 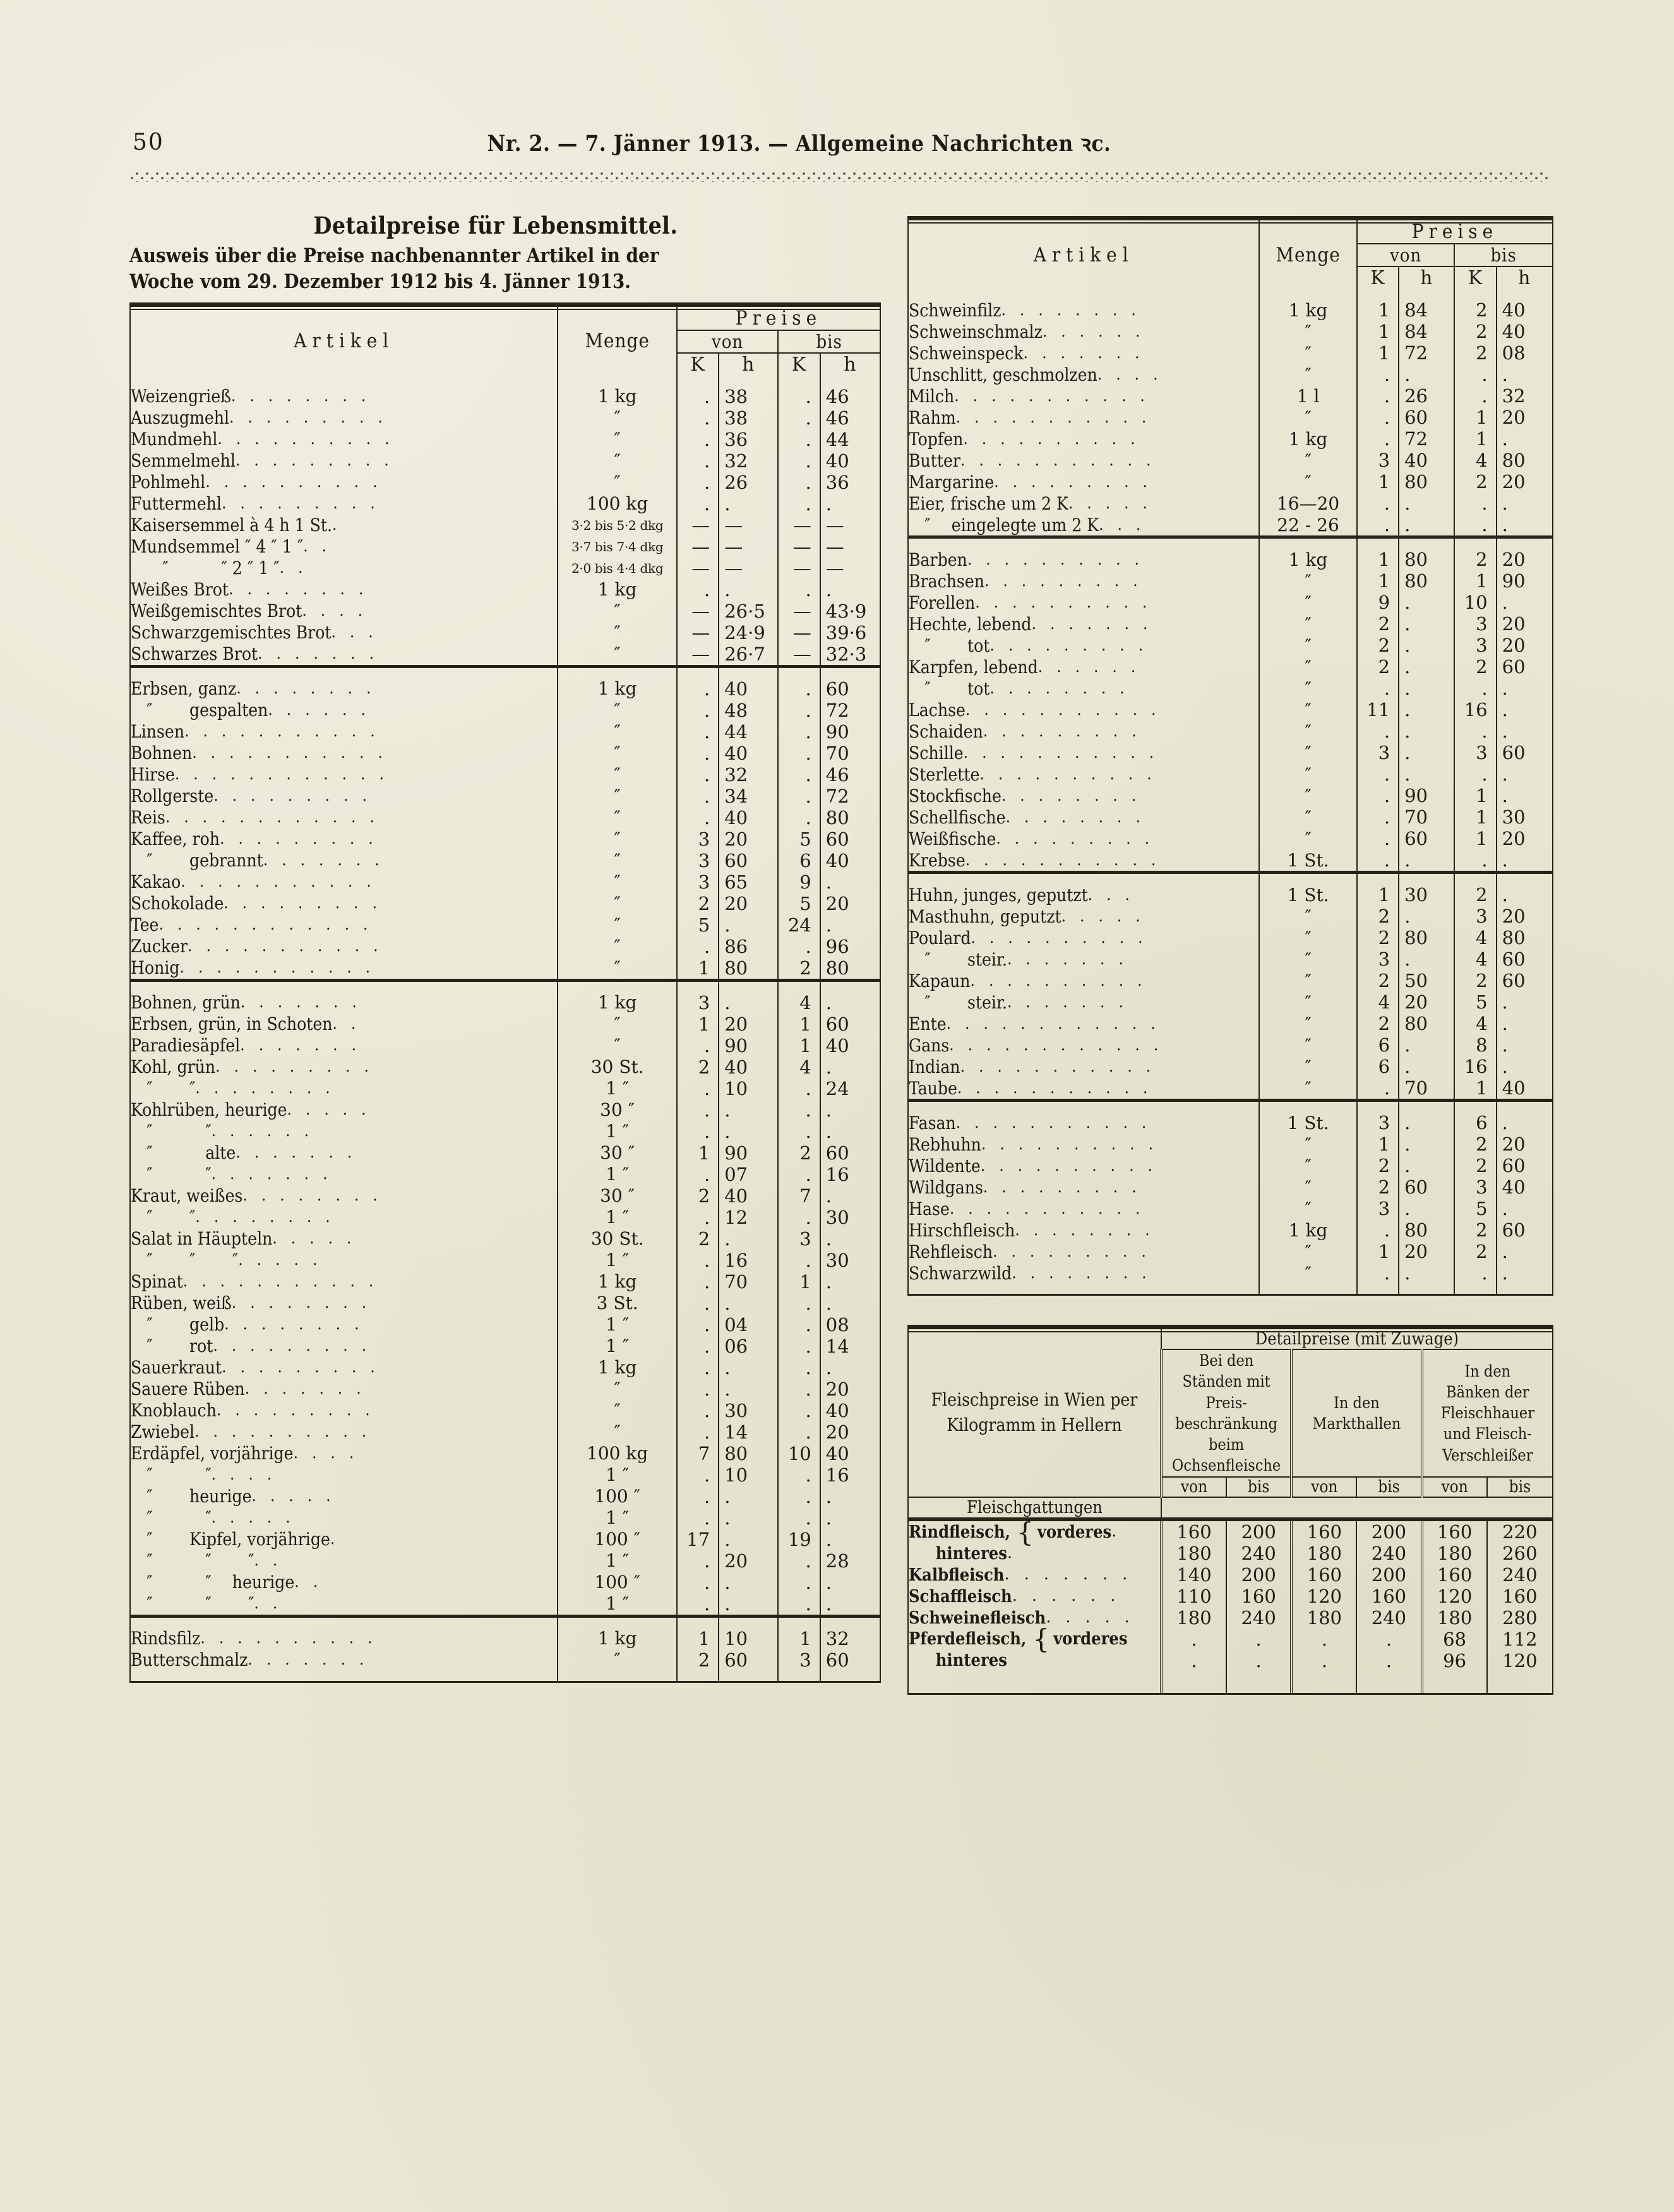 I want to click on folio-number: 50, so click(x=149, y=142).